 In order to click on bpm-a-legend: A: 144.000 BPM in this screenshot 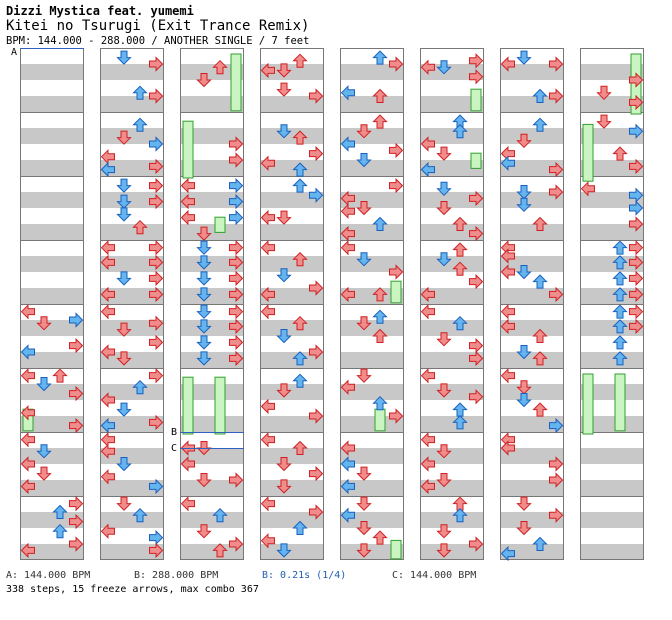, I will do `click(48, 575)`.